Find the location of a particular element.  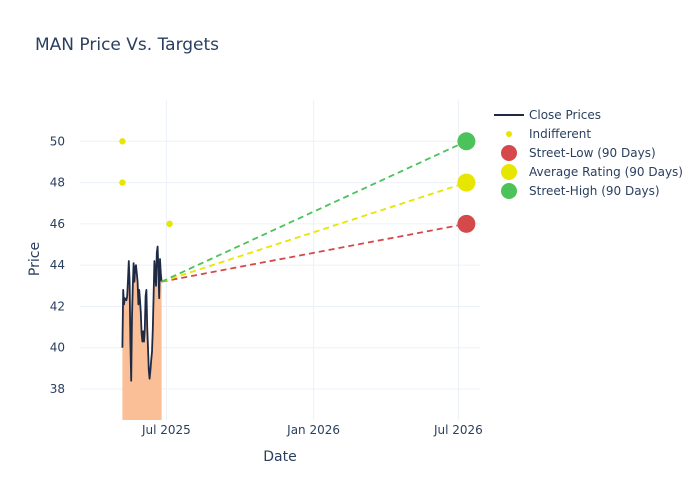

close-price-fill is located at coordinates (142, 333).